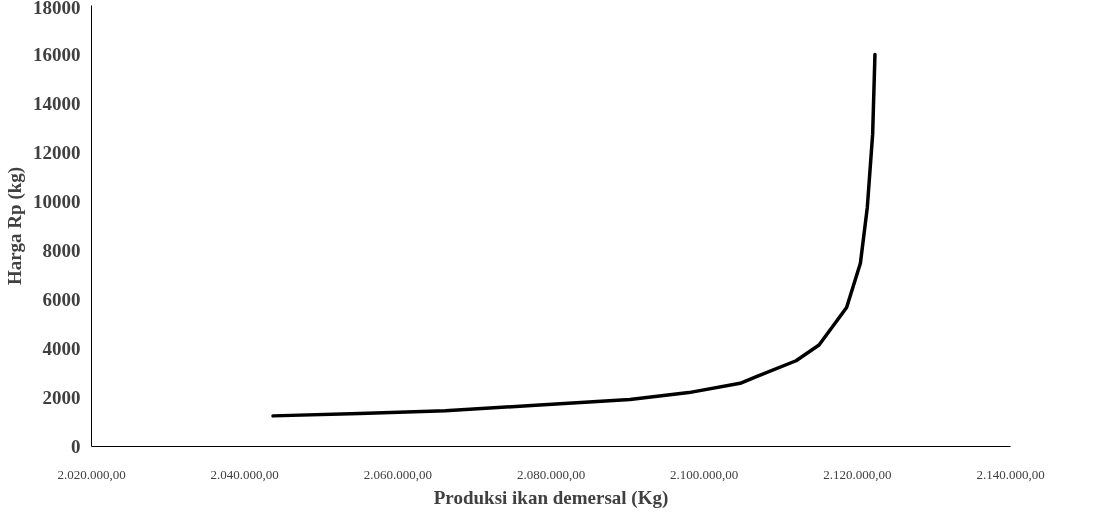 Image resolution: width=1110 pixels, height=517 pixels. What do you see at coordinates (61, 397) in the screenshot?
I see `y-tick-label: 2000` at bounding box center [61, 397].